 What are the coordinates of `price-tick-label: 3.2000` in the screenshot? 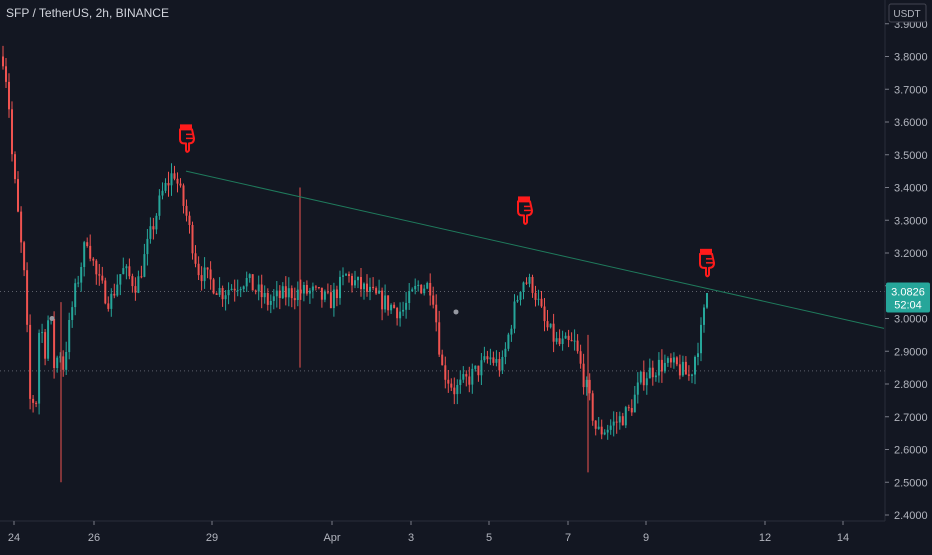 It's located at (911, 254).